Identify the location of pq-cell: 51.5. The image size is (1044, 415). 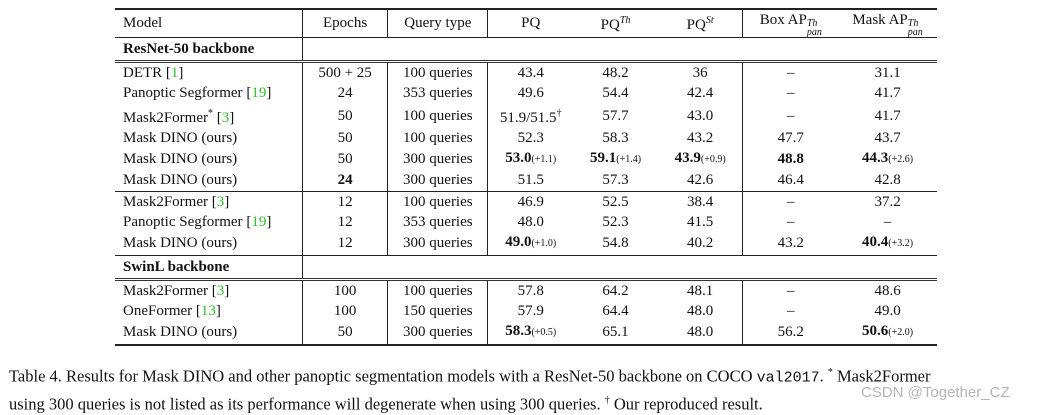
(531, 180).